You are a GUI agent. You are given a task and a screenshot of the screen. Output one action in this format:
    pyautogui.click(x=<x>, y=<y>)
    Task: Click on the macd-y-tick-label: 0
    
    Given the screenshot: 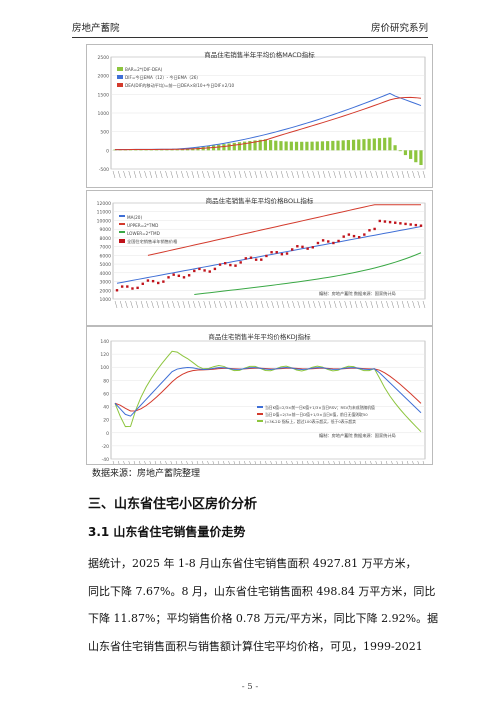 What is the action you would take?
    pyautogui.click(x=107, y=151)
    